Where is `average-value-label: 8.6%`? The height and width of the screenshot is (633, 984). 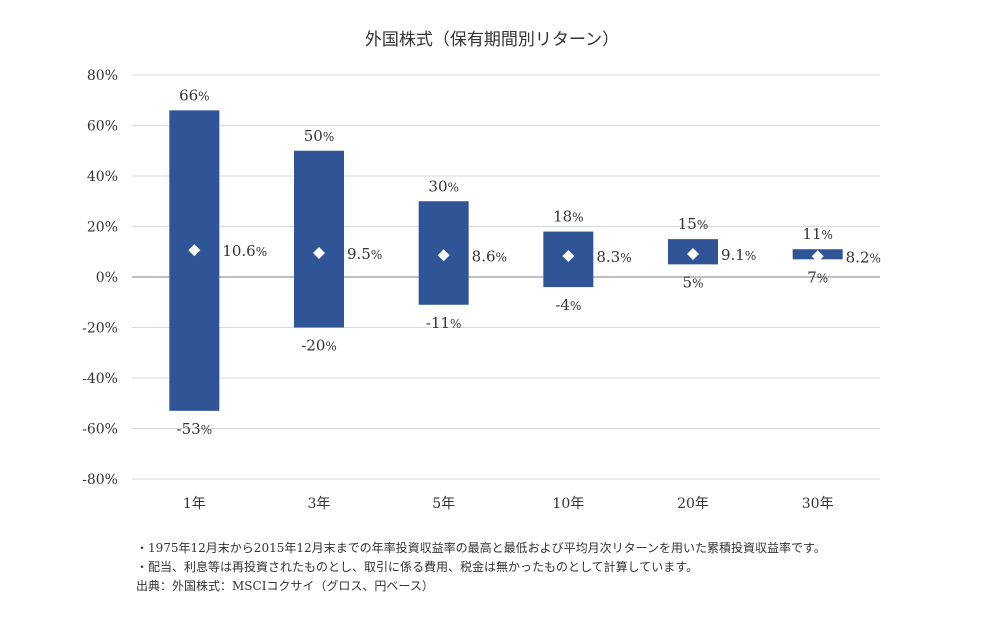 average-value-label: 8.6% is located at coordinates (489, 256).